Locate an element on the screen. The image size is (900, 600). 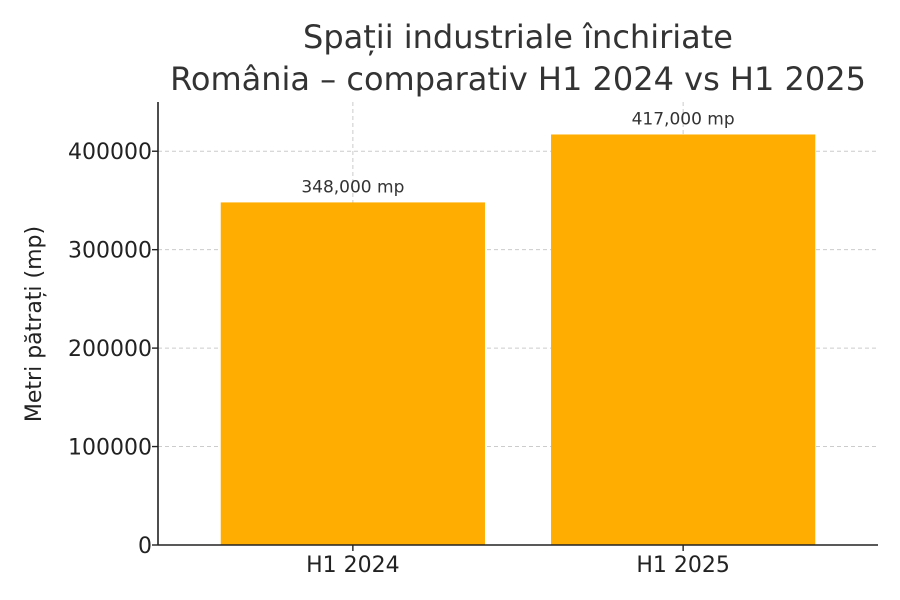
y-tick-label-3: 300000 is located at coordinates (110, 251).